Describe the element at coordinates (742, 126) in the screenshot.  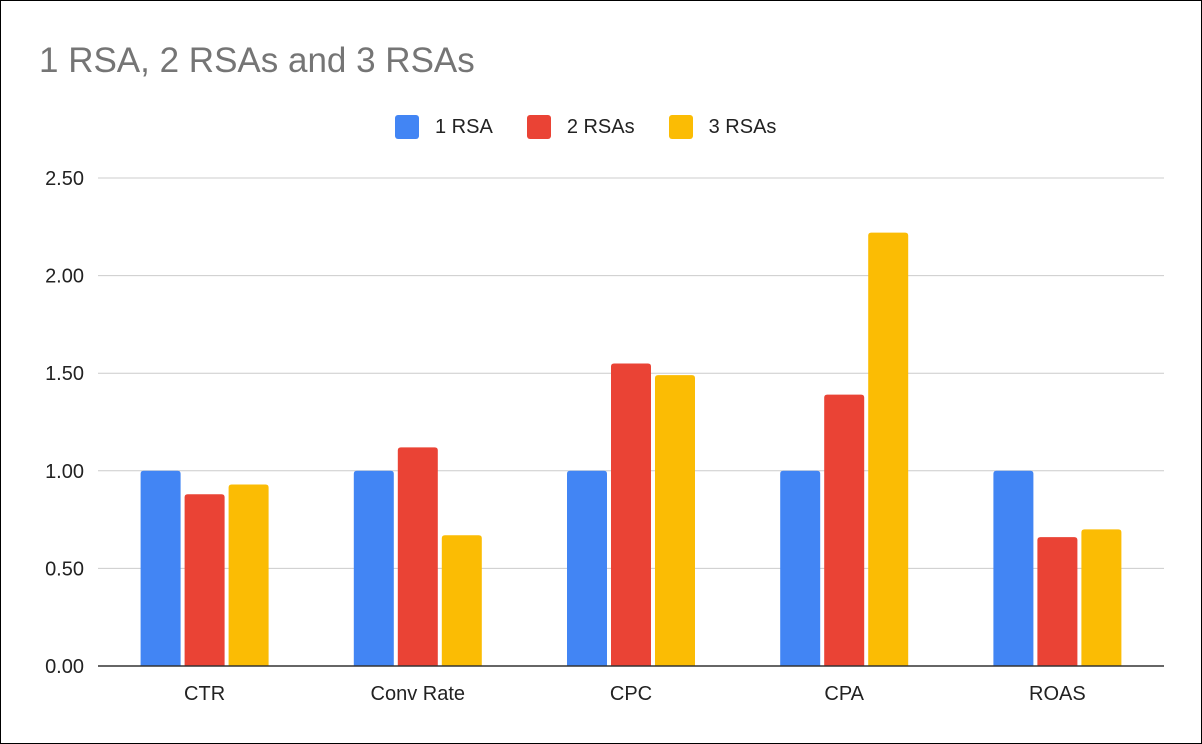
I see `legend-label-3-rsas: 3 RSAs` at that location.